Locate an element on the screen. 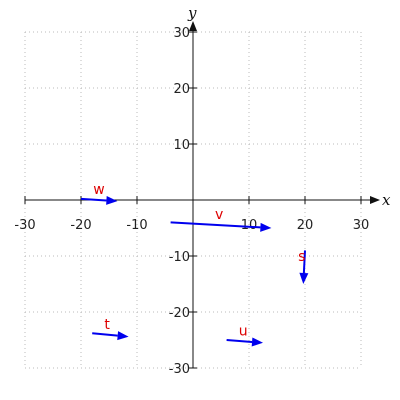  y-tick-label: -10 is located at coordinates (179, 257).